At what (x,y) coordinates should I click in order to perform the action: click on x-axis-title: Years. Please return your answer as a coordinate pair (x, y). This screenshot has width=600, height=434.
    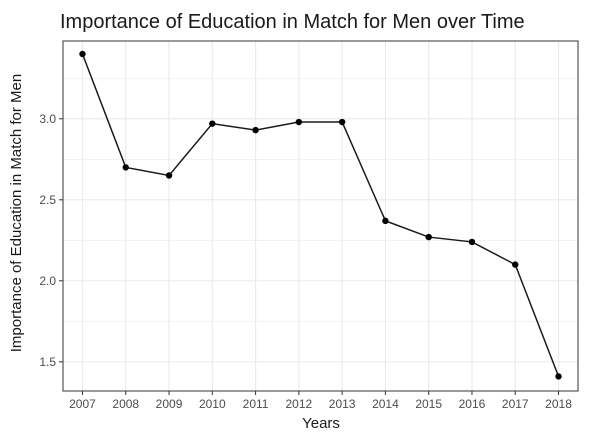
    Looking at the image, I should click on (321, 423).